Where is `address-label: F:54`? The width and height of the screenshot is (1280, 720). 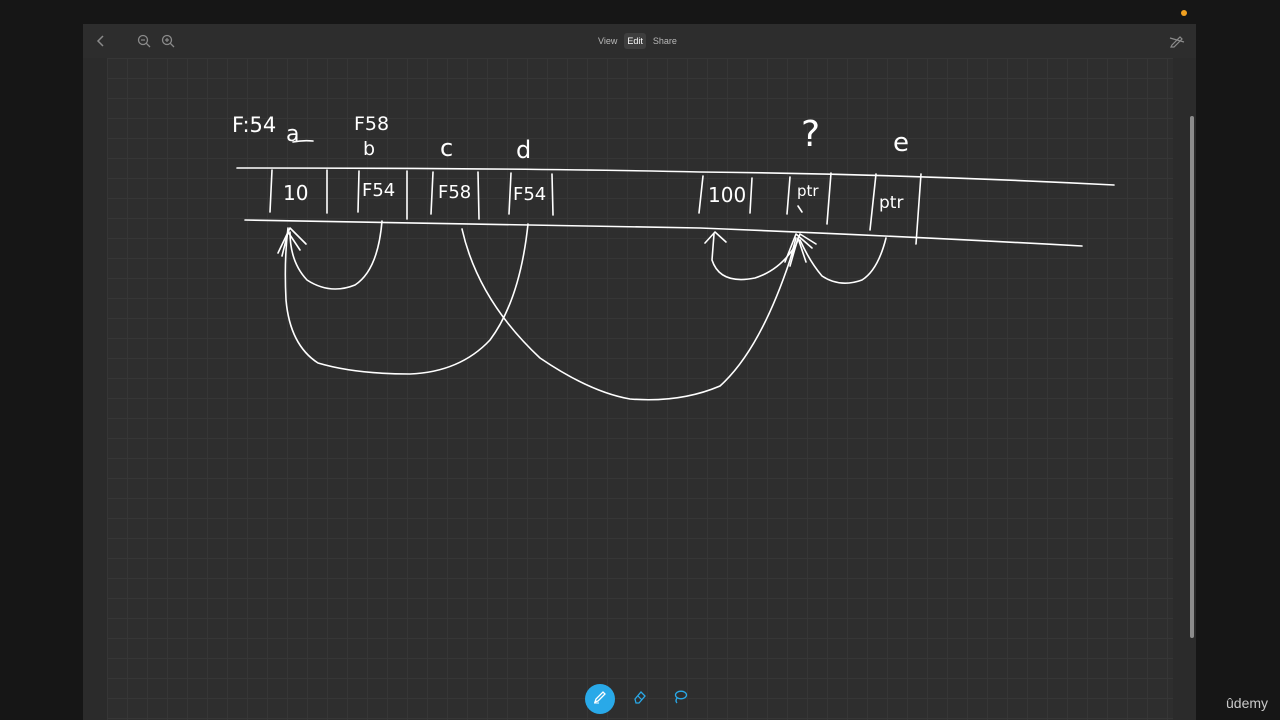 address-label: F:54 is located at coordinates (254, 125).